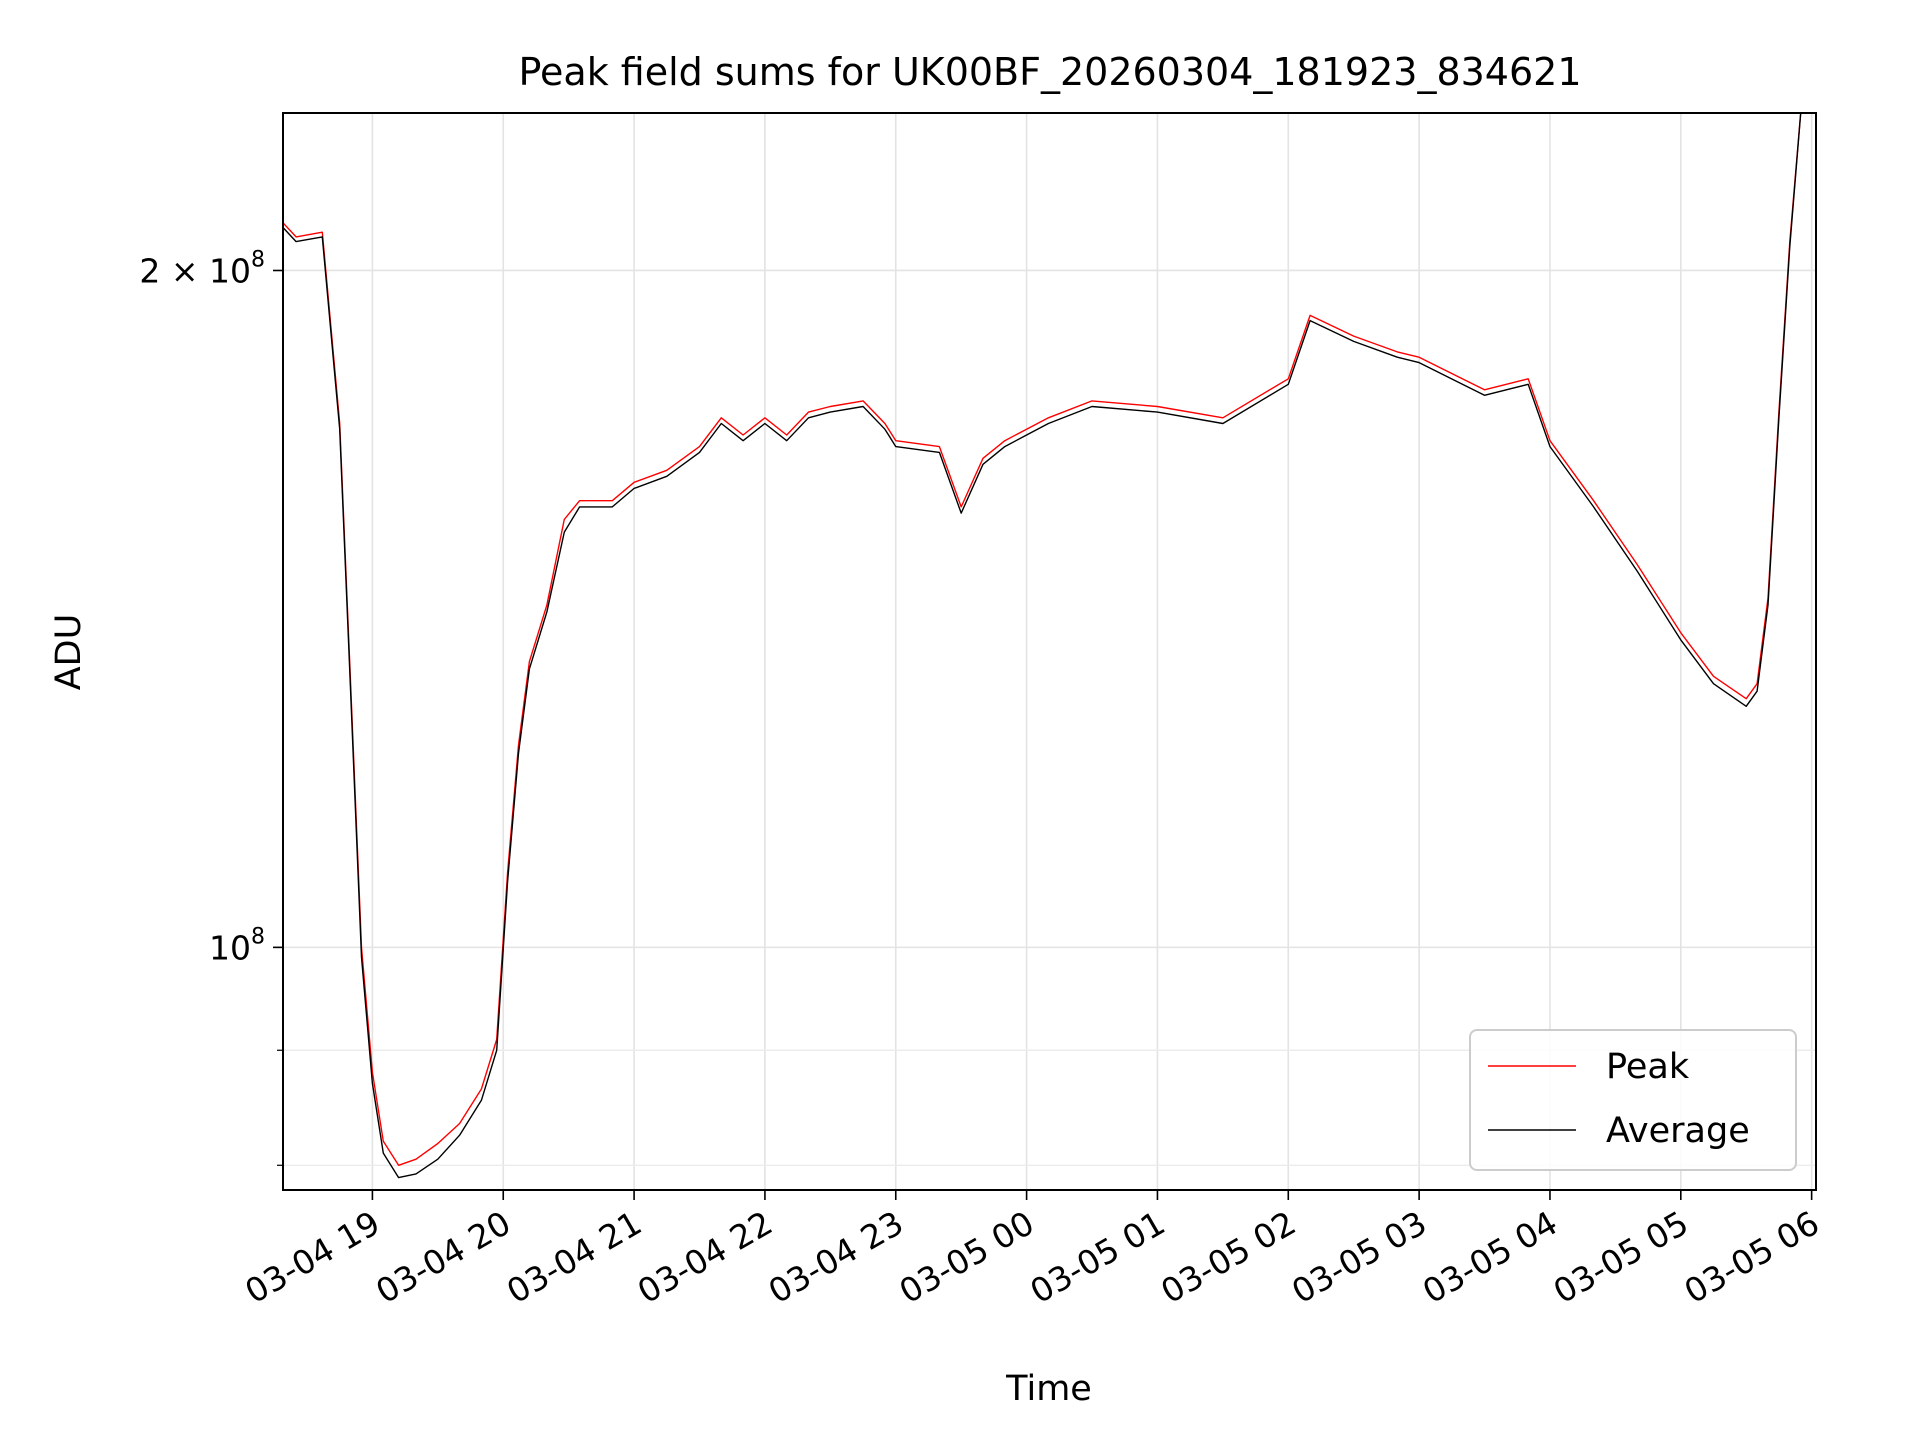  I want to click on y-tick-base: 10, so click(230, 947).